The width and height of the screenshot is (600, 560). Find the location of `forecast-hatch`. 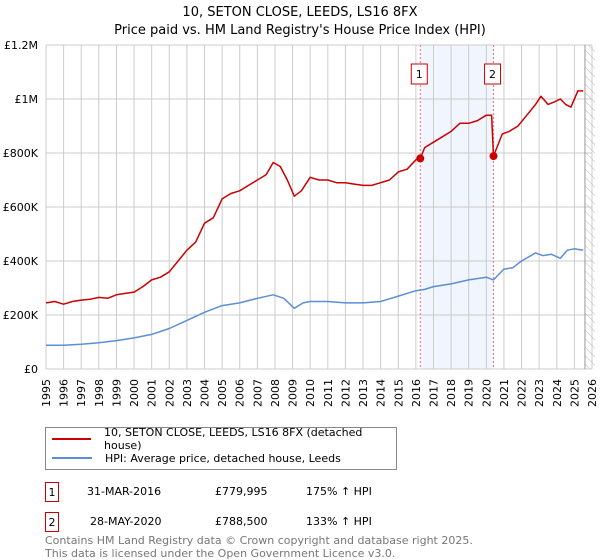

forecast-hatch is located at coordinates (589, 207).